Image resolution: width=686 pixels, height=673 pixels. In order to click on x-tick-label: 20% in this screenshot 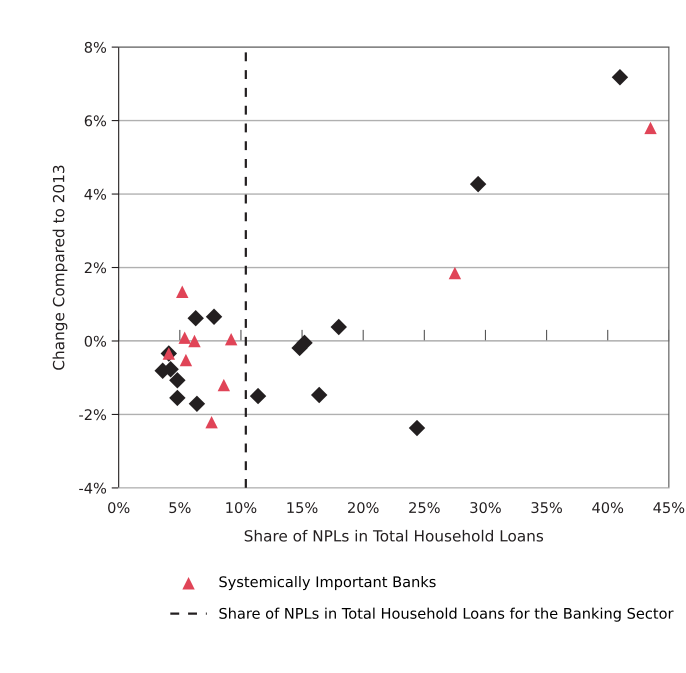, I will do `click(363, 508)`.